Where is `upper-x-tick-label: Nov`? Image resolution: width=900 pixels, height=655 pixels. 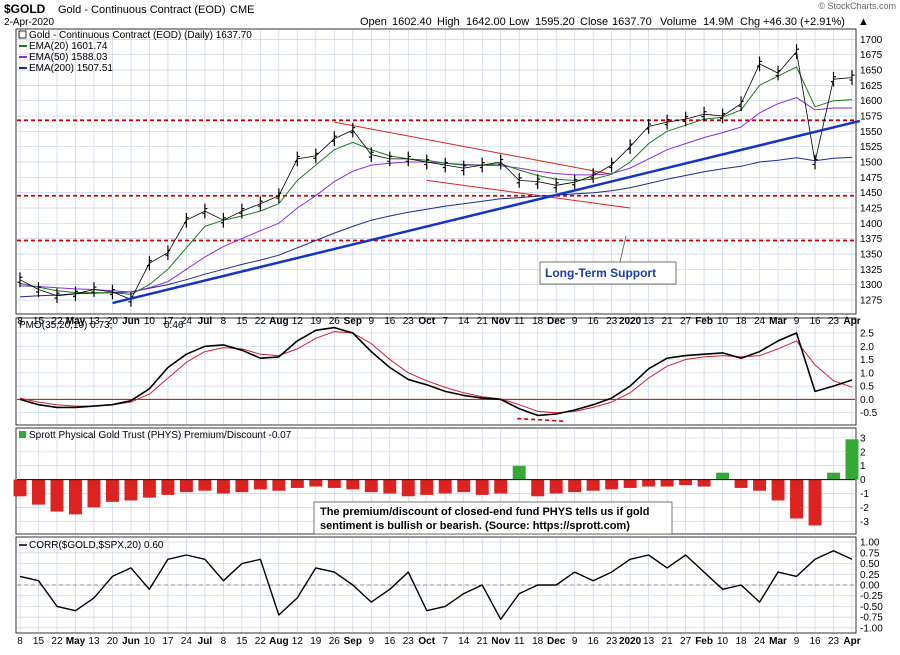 upper-x-tick-label: Nov is located at coordinates (500, 321).